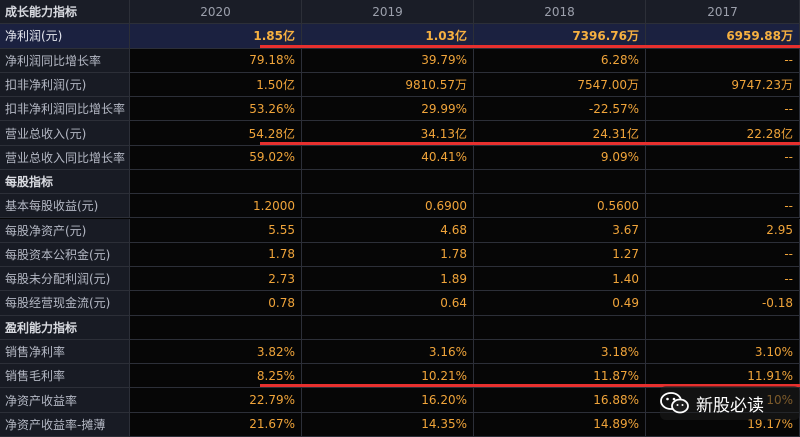  What do you see at coordinates (65, 133) in the screenshot?
I see `row-label: 营业总收入(元)` at bounding box center [65, 133].